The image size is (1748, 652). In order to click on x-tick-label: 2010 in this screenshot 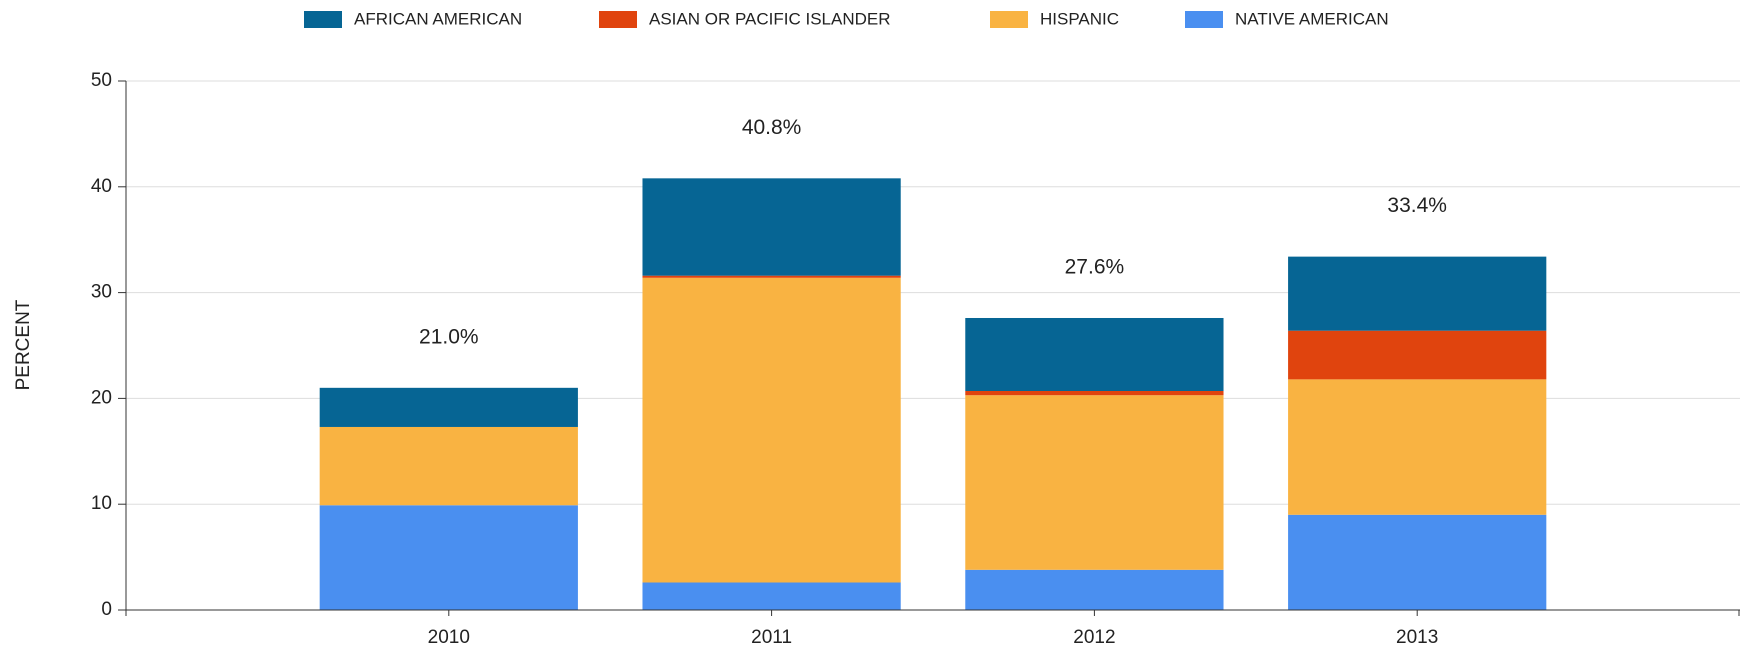, I will do `click(449, 637)`.